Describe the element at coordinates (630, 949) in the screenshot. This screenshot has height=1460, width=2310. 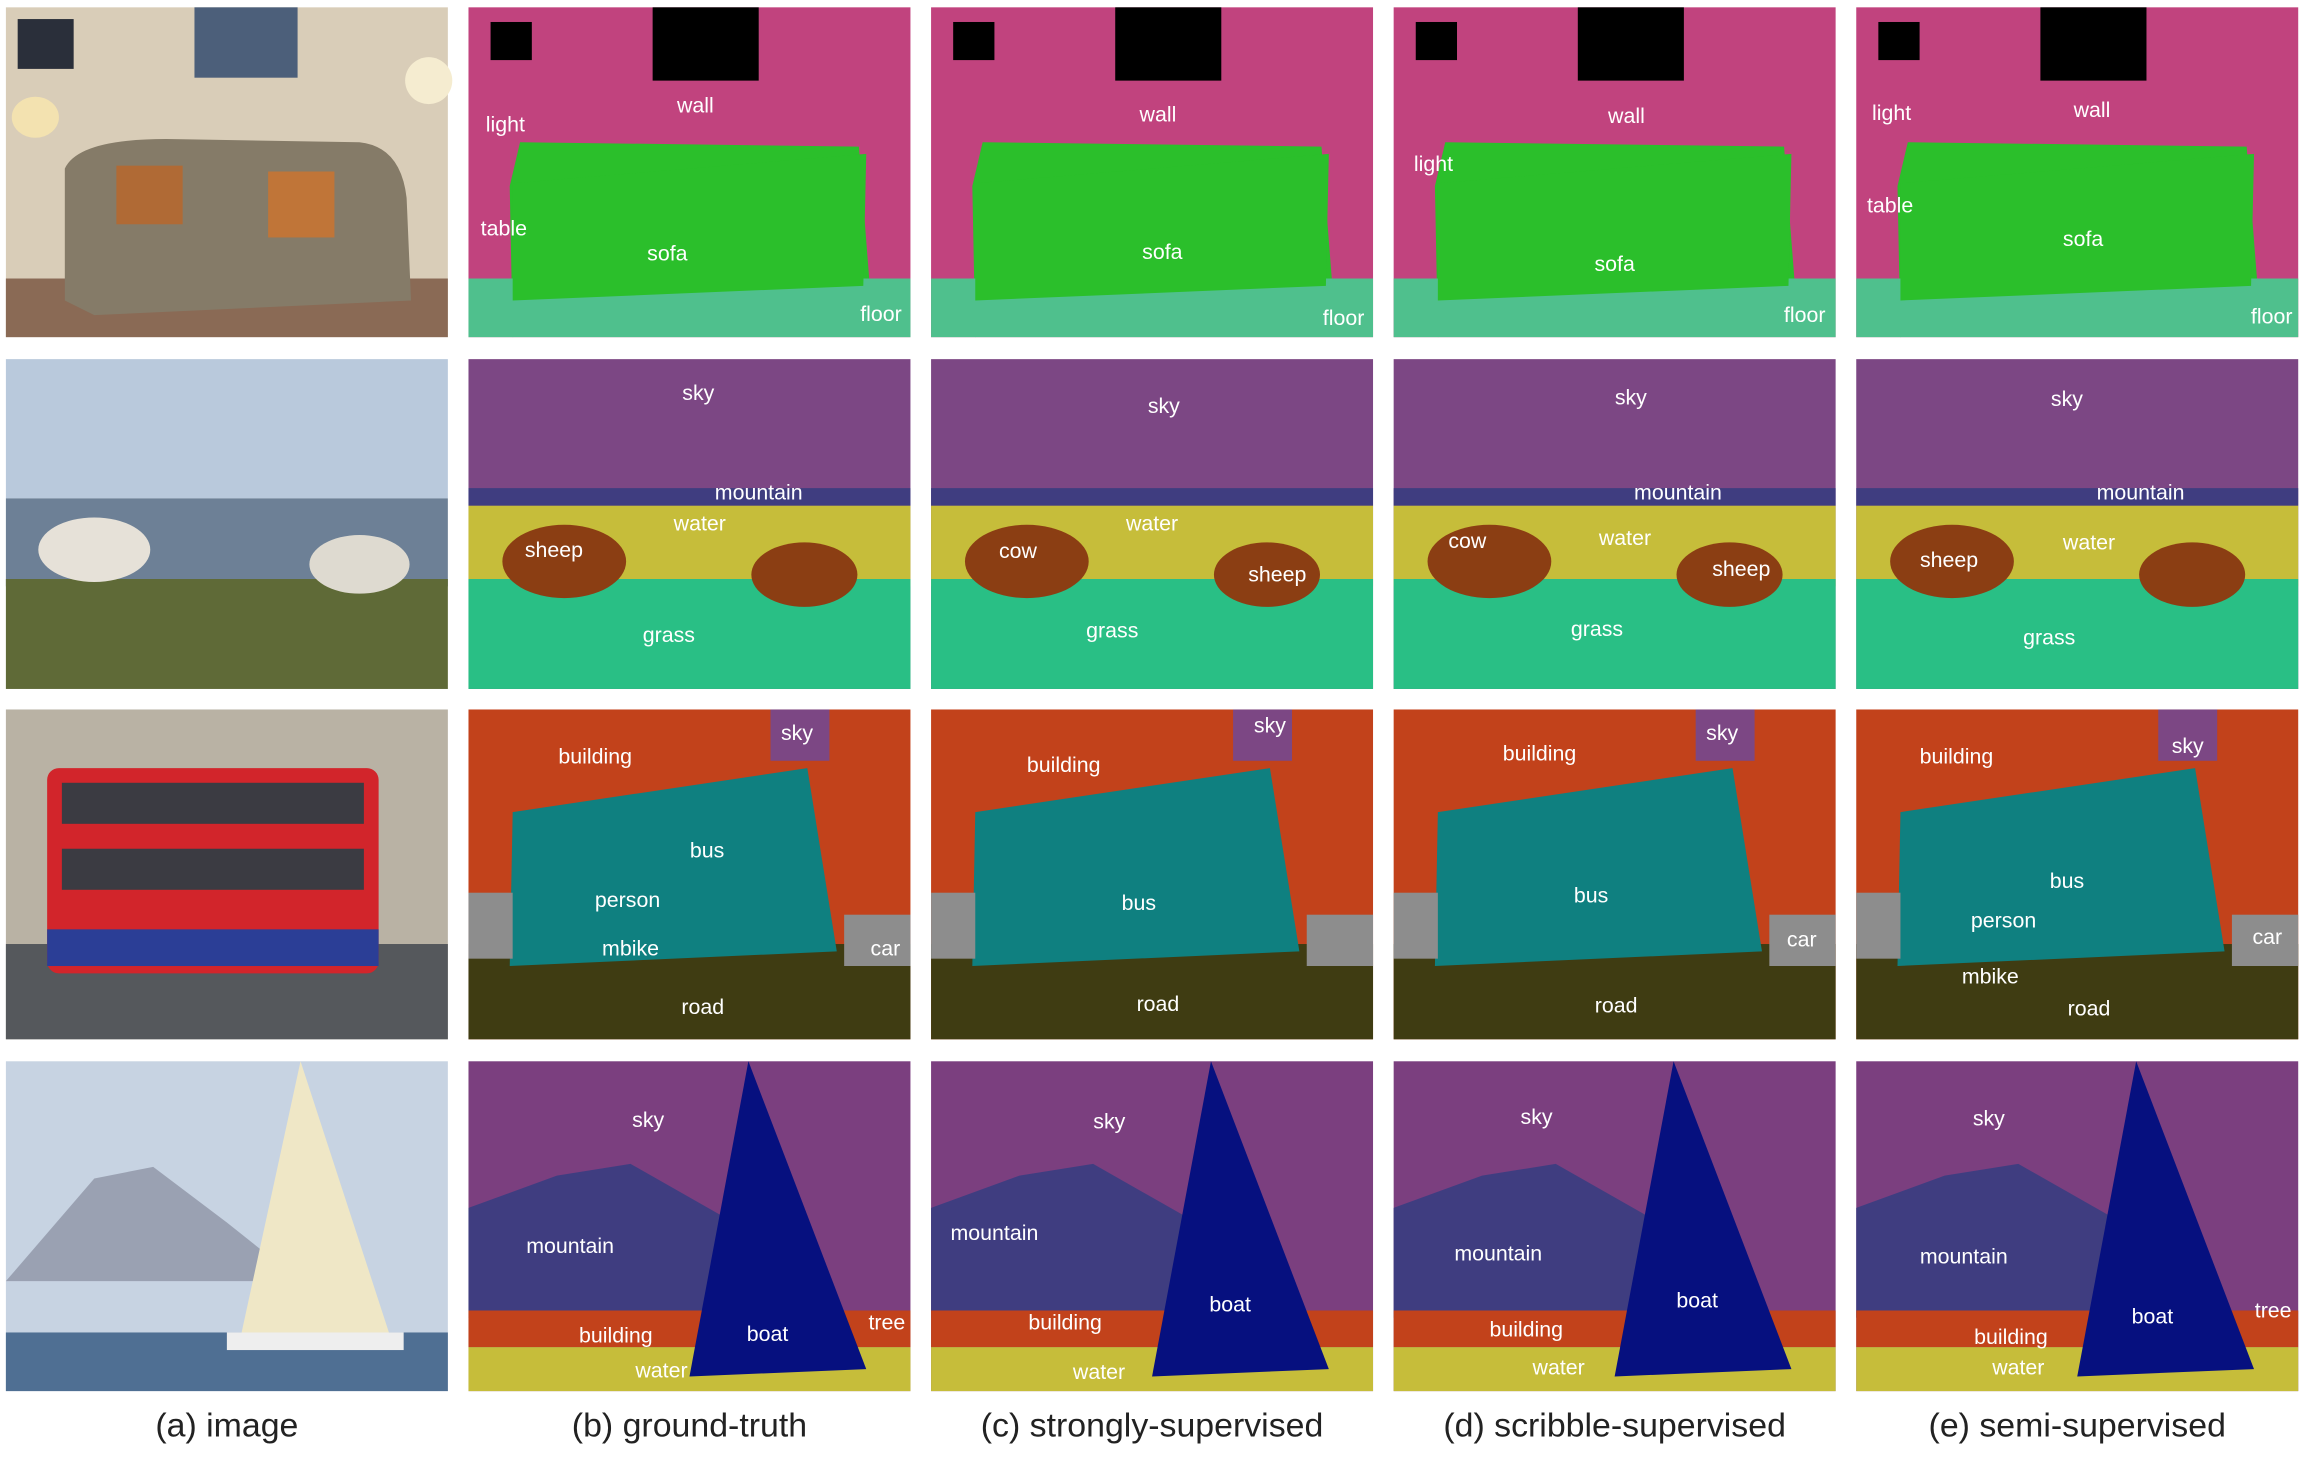
I see `segment-label: mbike` at that location.